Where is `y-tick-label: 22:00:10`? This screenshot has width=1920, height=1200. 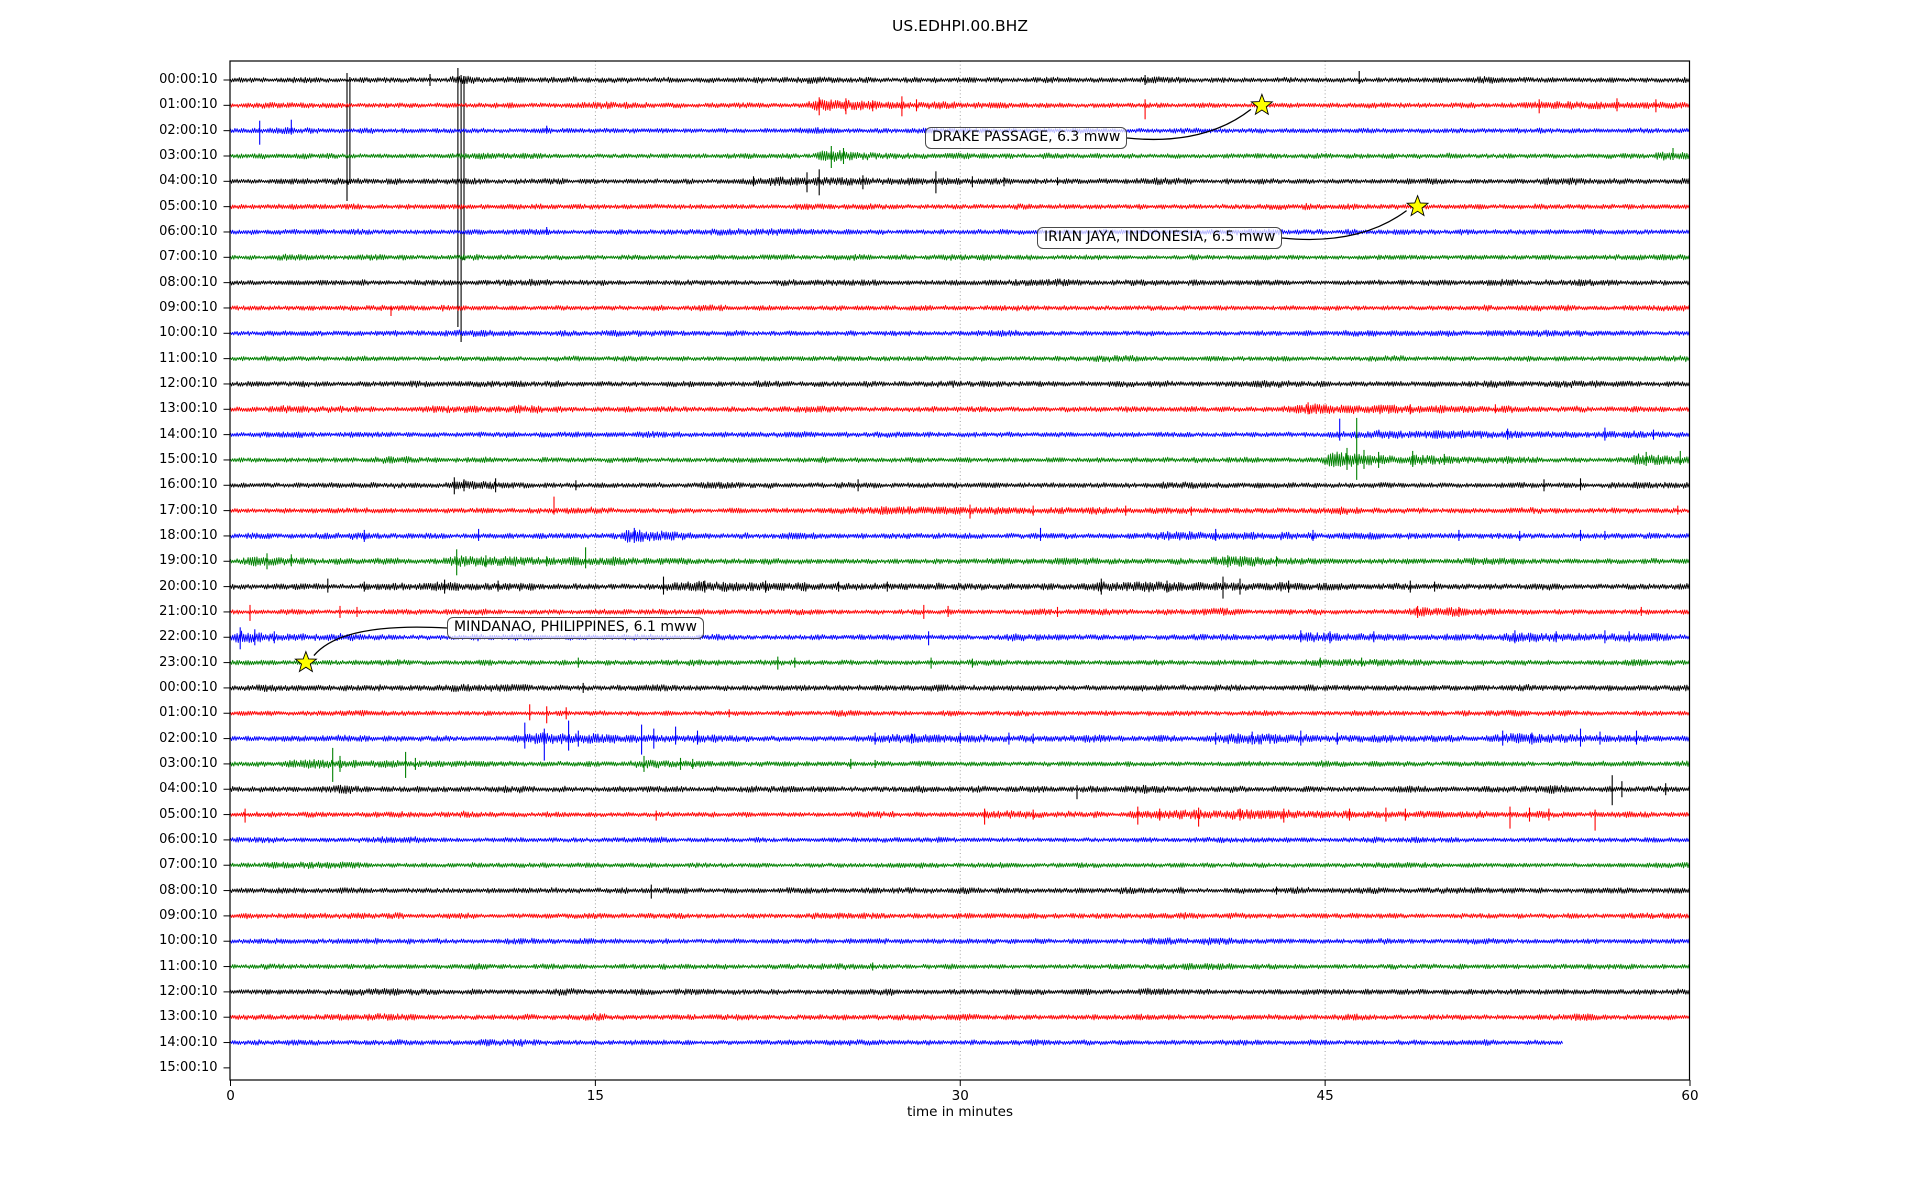 y-tick-label: 22:00:10 is located at coordinates (188, 637).